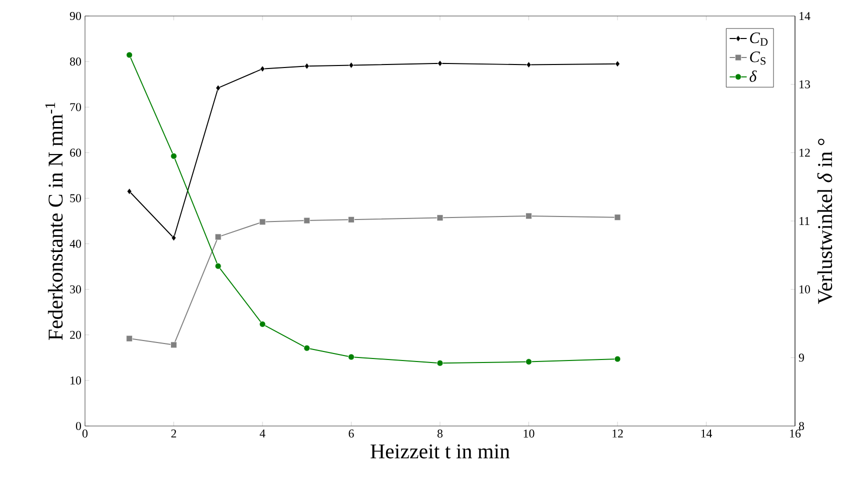  What do you see at coordinates (805, 84) in the screenshot?
I see `y2-tick-label: 13` at bounding box center [805, 84].